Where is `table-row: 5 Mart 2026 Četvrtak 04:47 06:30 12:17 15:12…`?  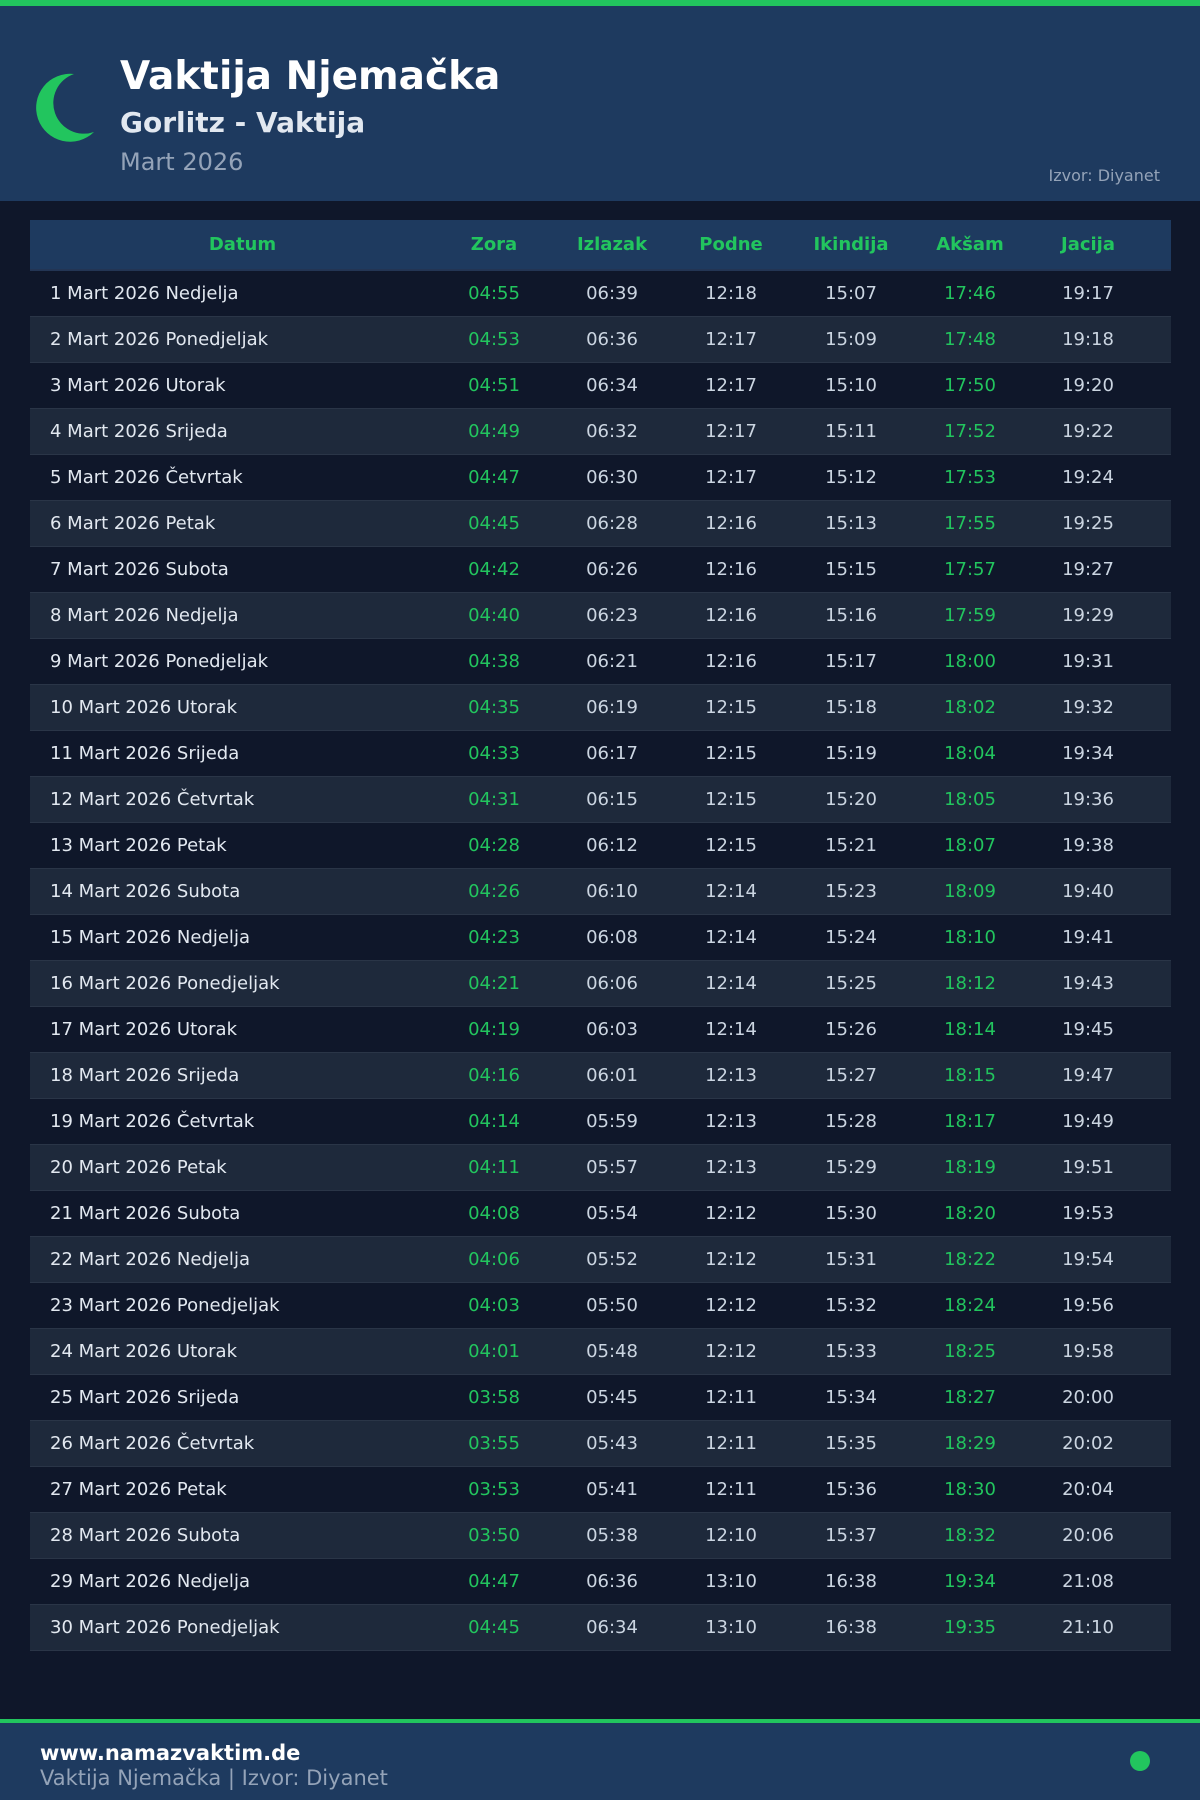
table-row: 5 Mart 2026 Četvrtak 04:47 06:30 12:17 15:12… is located at coordinates (600, 478).